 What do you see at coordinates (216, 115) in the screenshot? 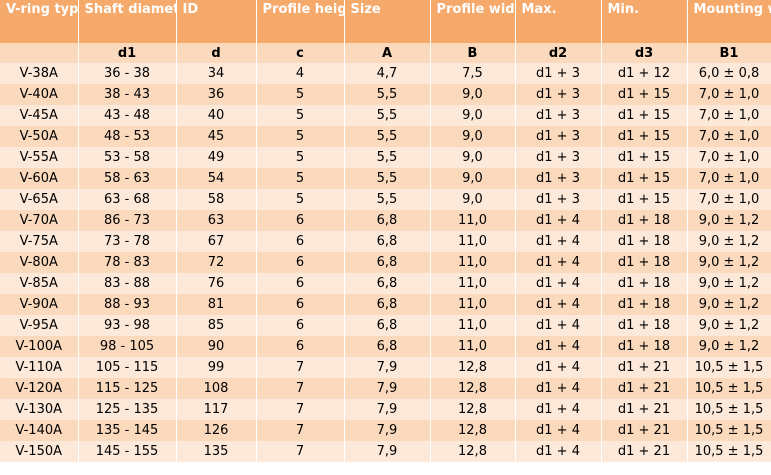
I see `table-cell: 40` at bounding box center [216, 115].